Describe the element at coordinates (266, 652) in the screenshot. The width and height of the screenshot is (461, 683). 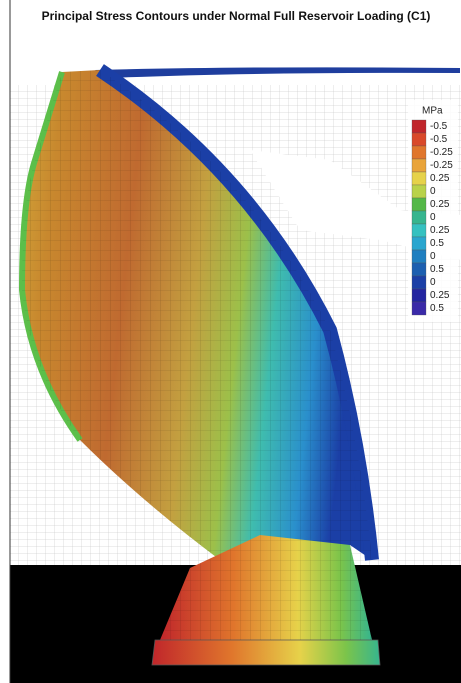
I see `plinth` at that location.